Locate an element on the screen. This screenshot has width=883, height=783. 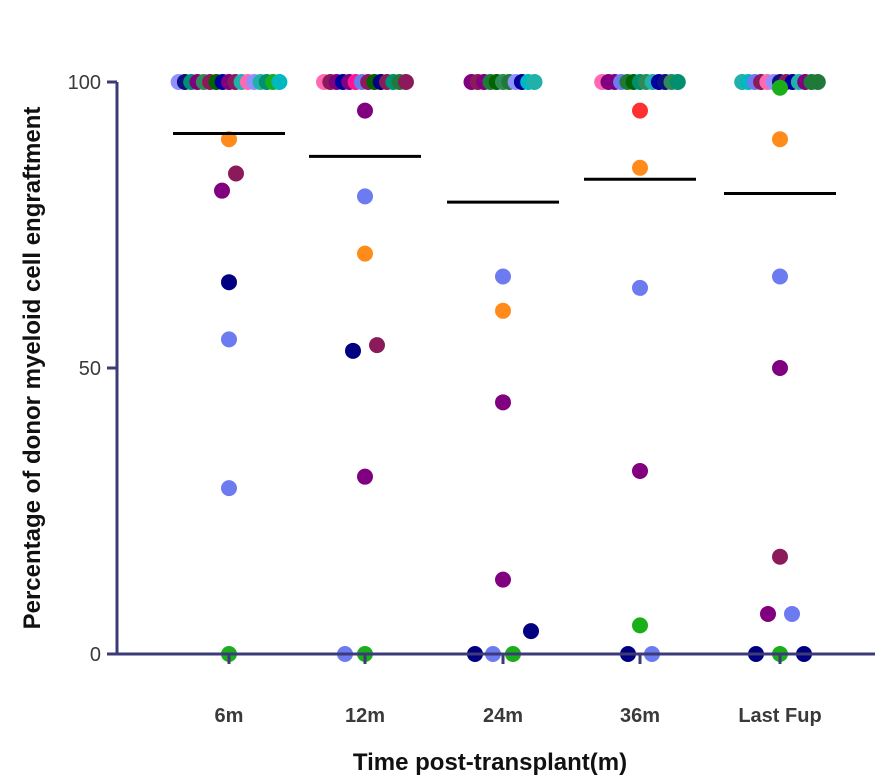
y-tick-label: 0 is located at coordinates (95, 655).